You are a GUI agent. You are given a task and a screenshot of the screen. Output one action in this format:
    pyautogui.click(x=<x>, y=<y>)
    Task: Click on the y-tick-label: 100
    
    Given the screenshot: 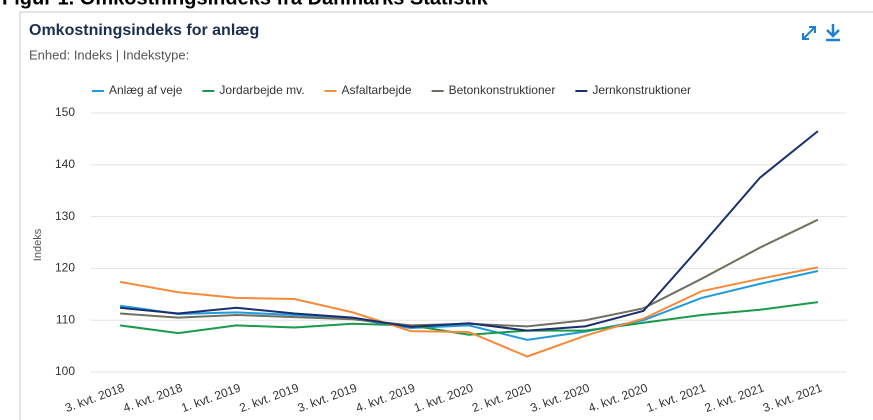 What is the action you would take?
    pyautogui.click(x=65, y=371)
    